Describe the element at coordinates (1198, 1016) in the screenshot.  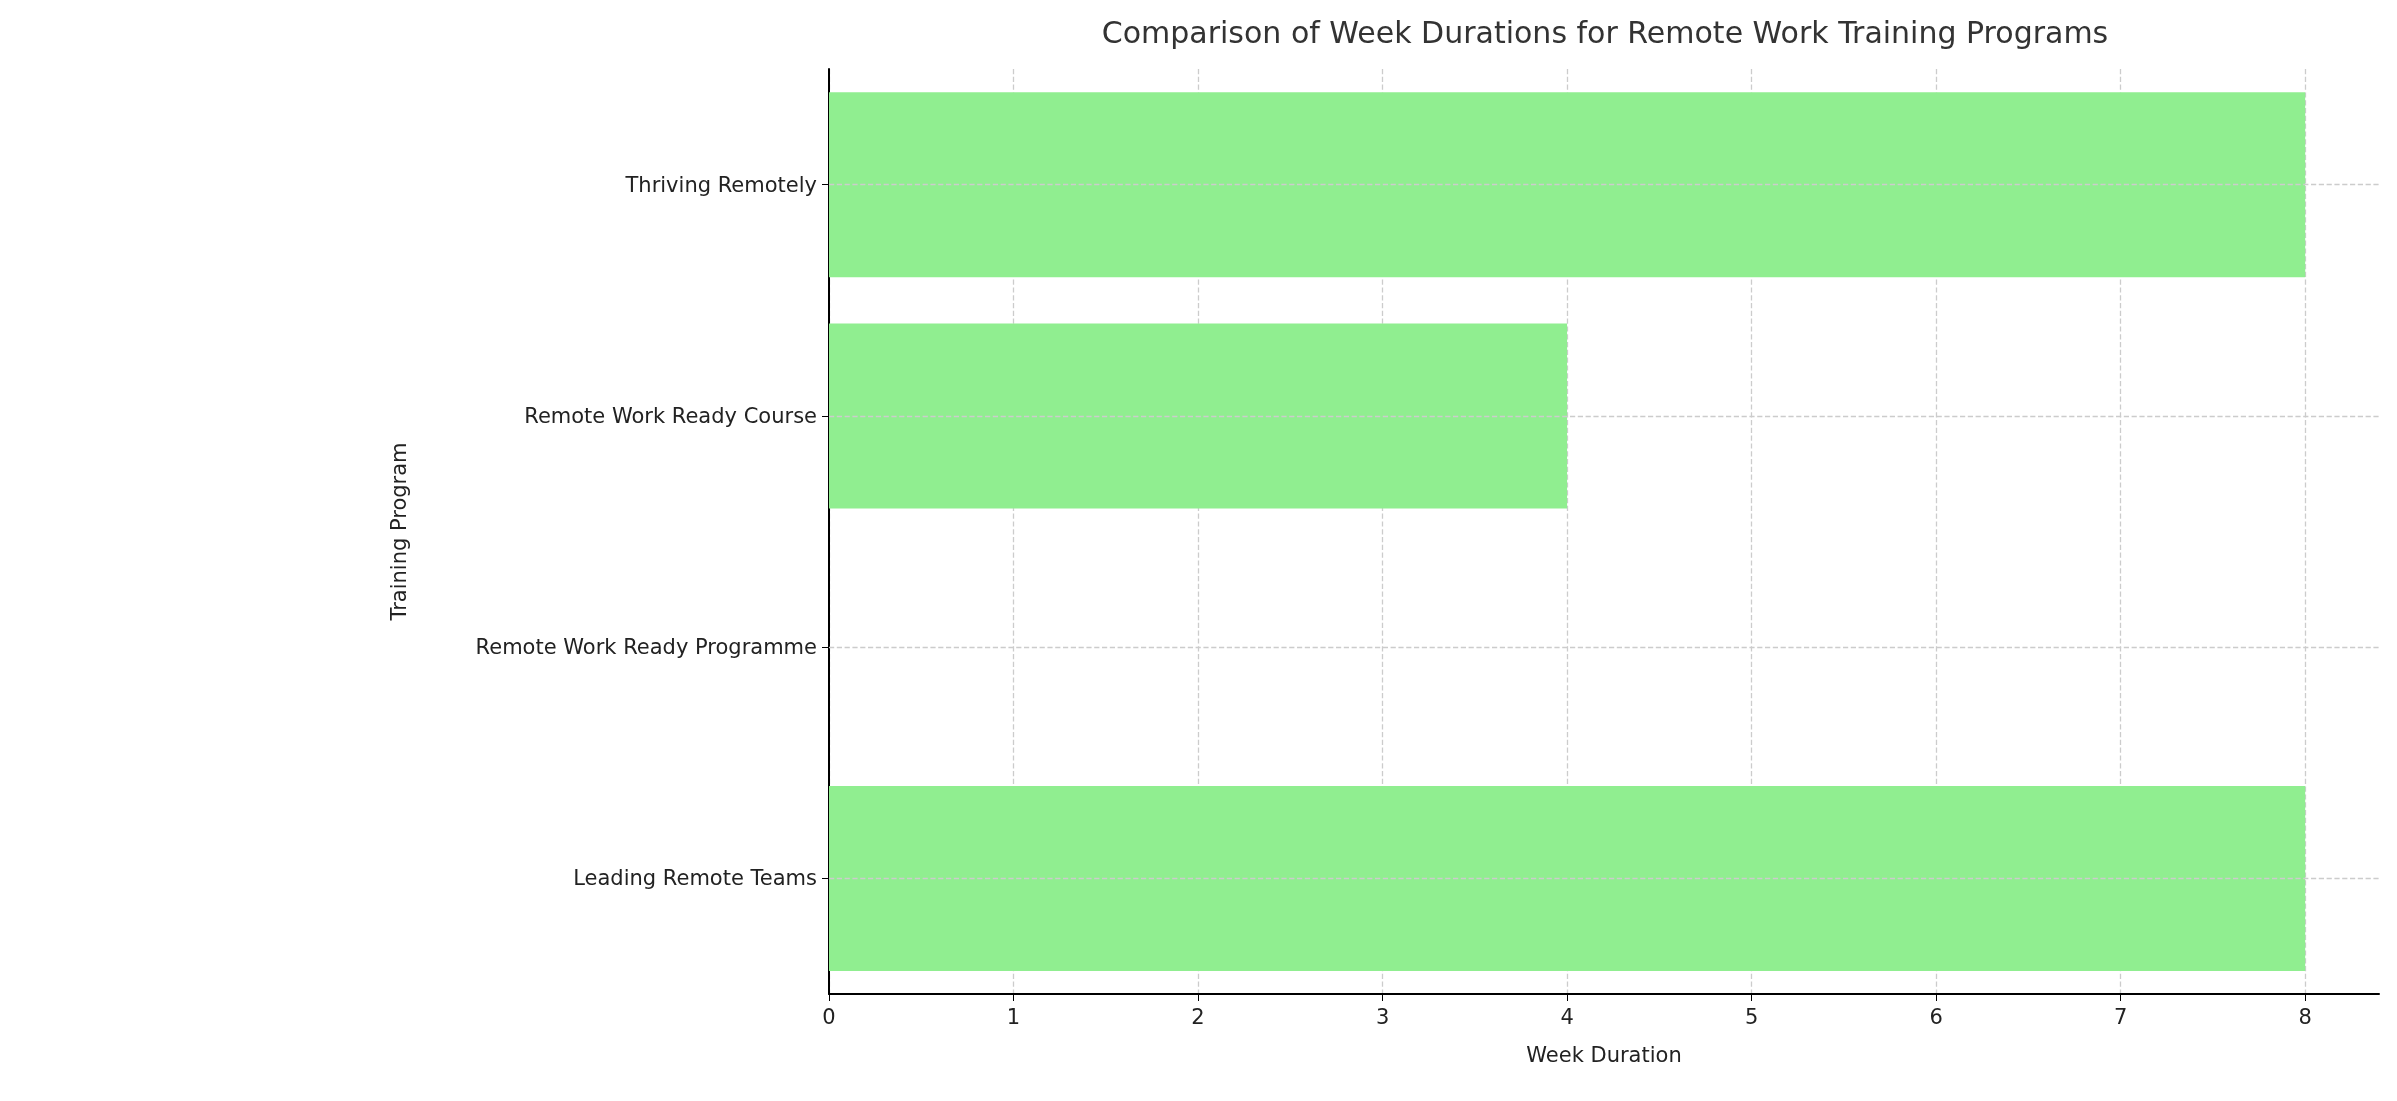
I see `x-tick-label: 2` at that location.